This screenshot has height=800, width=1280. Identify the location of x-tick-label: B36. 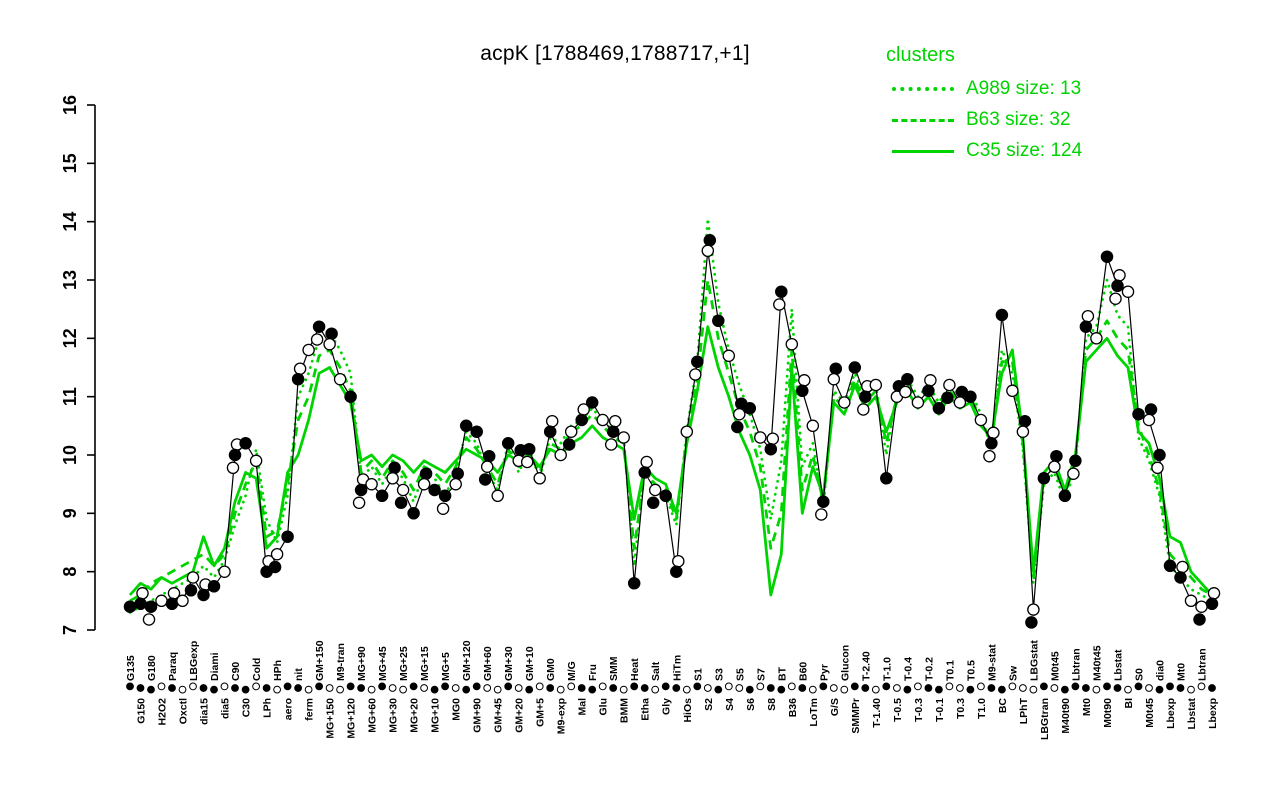
(793, 707).